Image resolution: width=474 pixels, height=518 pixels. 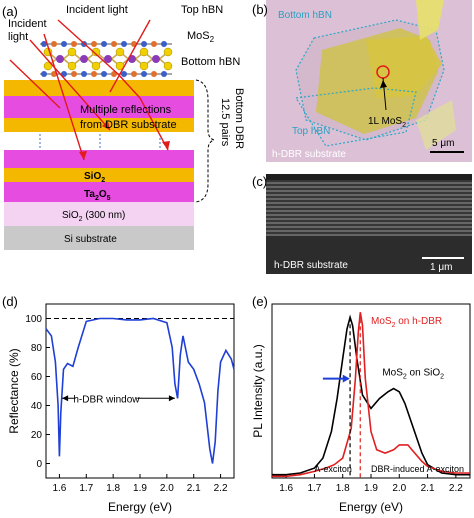 I want to click on sio2-300nm-layer, so click(x=99, y=214).